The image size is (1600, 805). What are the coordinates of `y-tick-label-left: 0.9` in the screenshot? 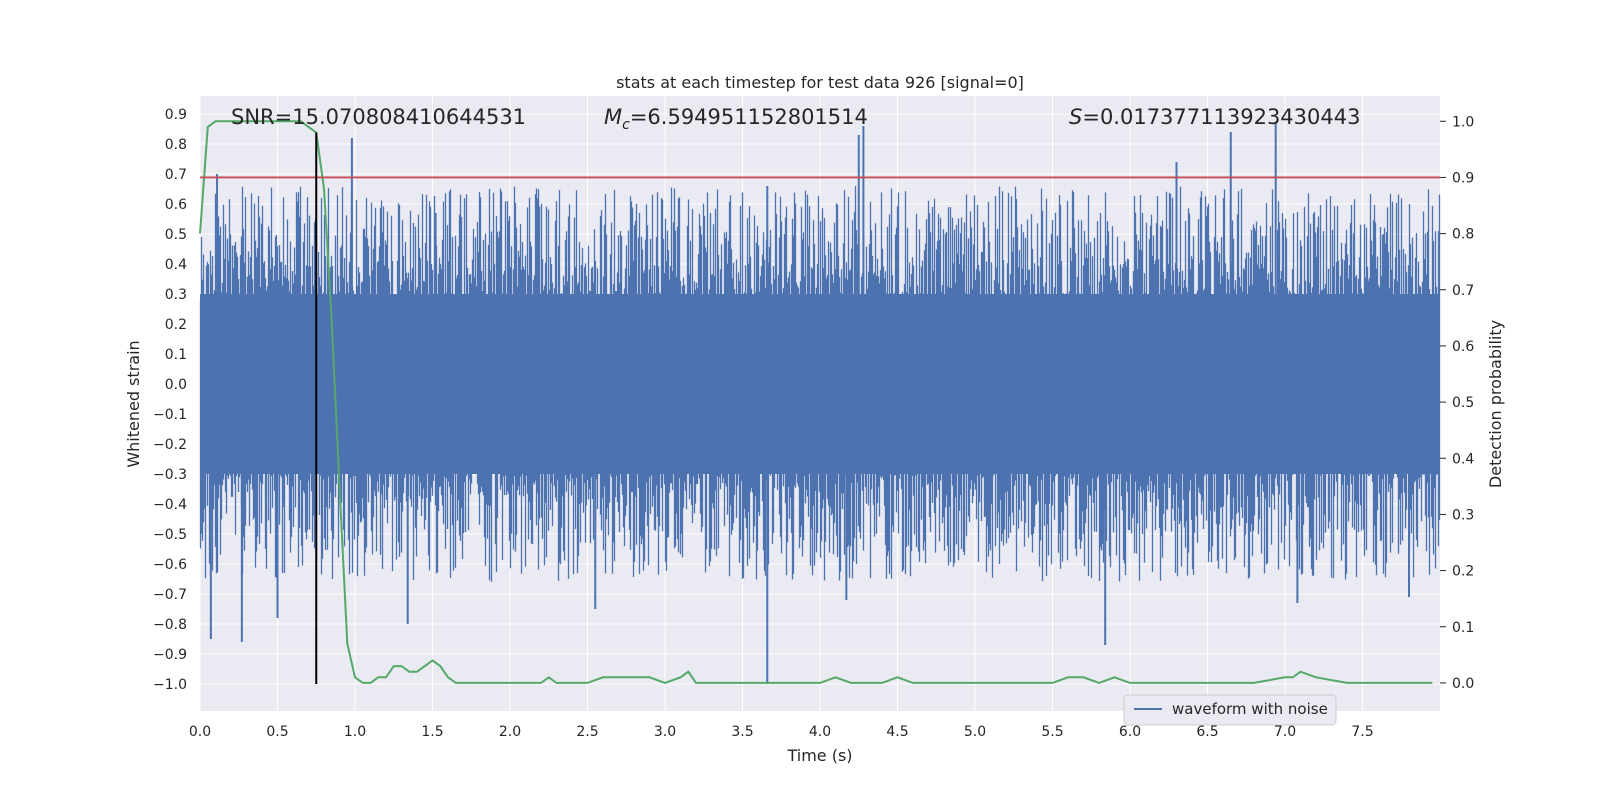 It's located at (176, 115).